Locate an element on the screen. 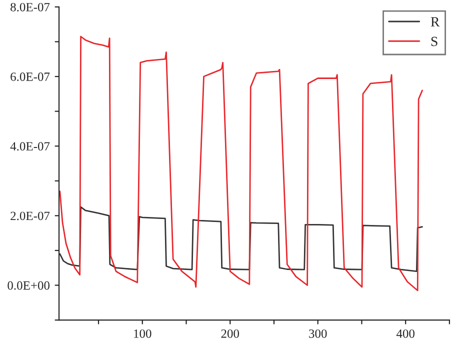 The width and height of the screenshot is (454, 346). y-tick-label: 2.0E-07 is located at coordinates (30, 216).